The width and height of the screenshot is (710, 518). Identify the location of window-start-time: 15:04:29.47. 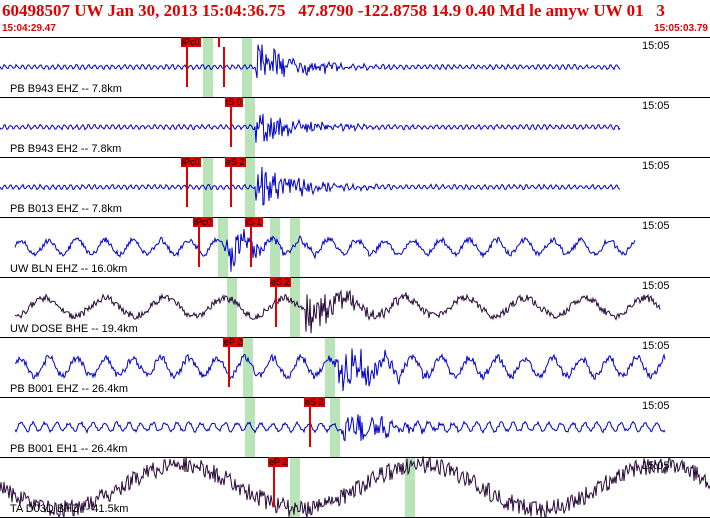
(29, 28).